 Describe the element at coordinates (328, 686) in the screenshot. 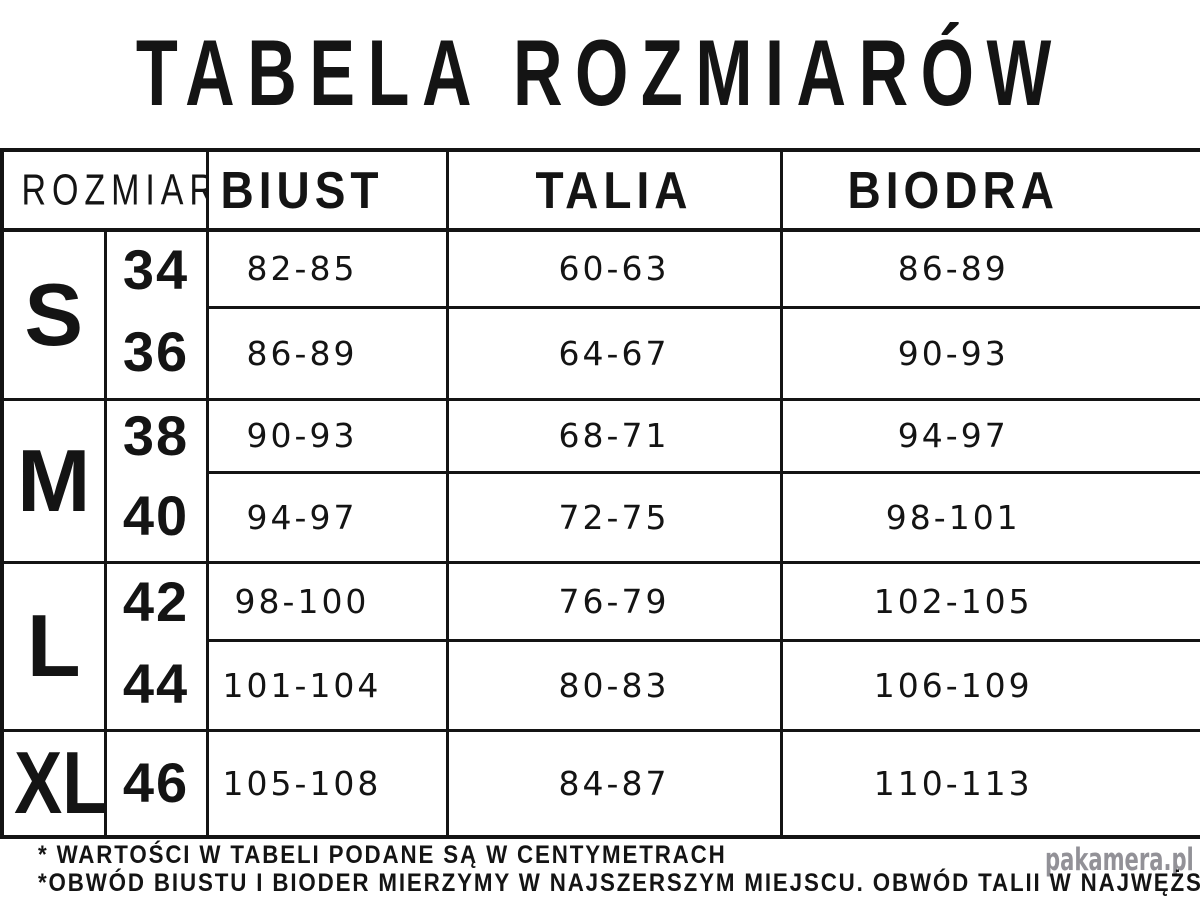

I see `biust-value: 101-104` at that location.